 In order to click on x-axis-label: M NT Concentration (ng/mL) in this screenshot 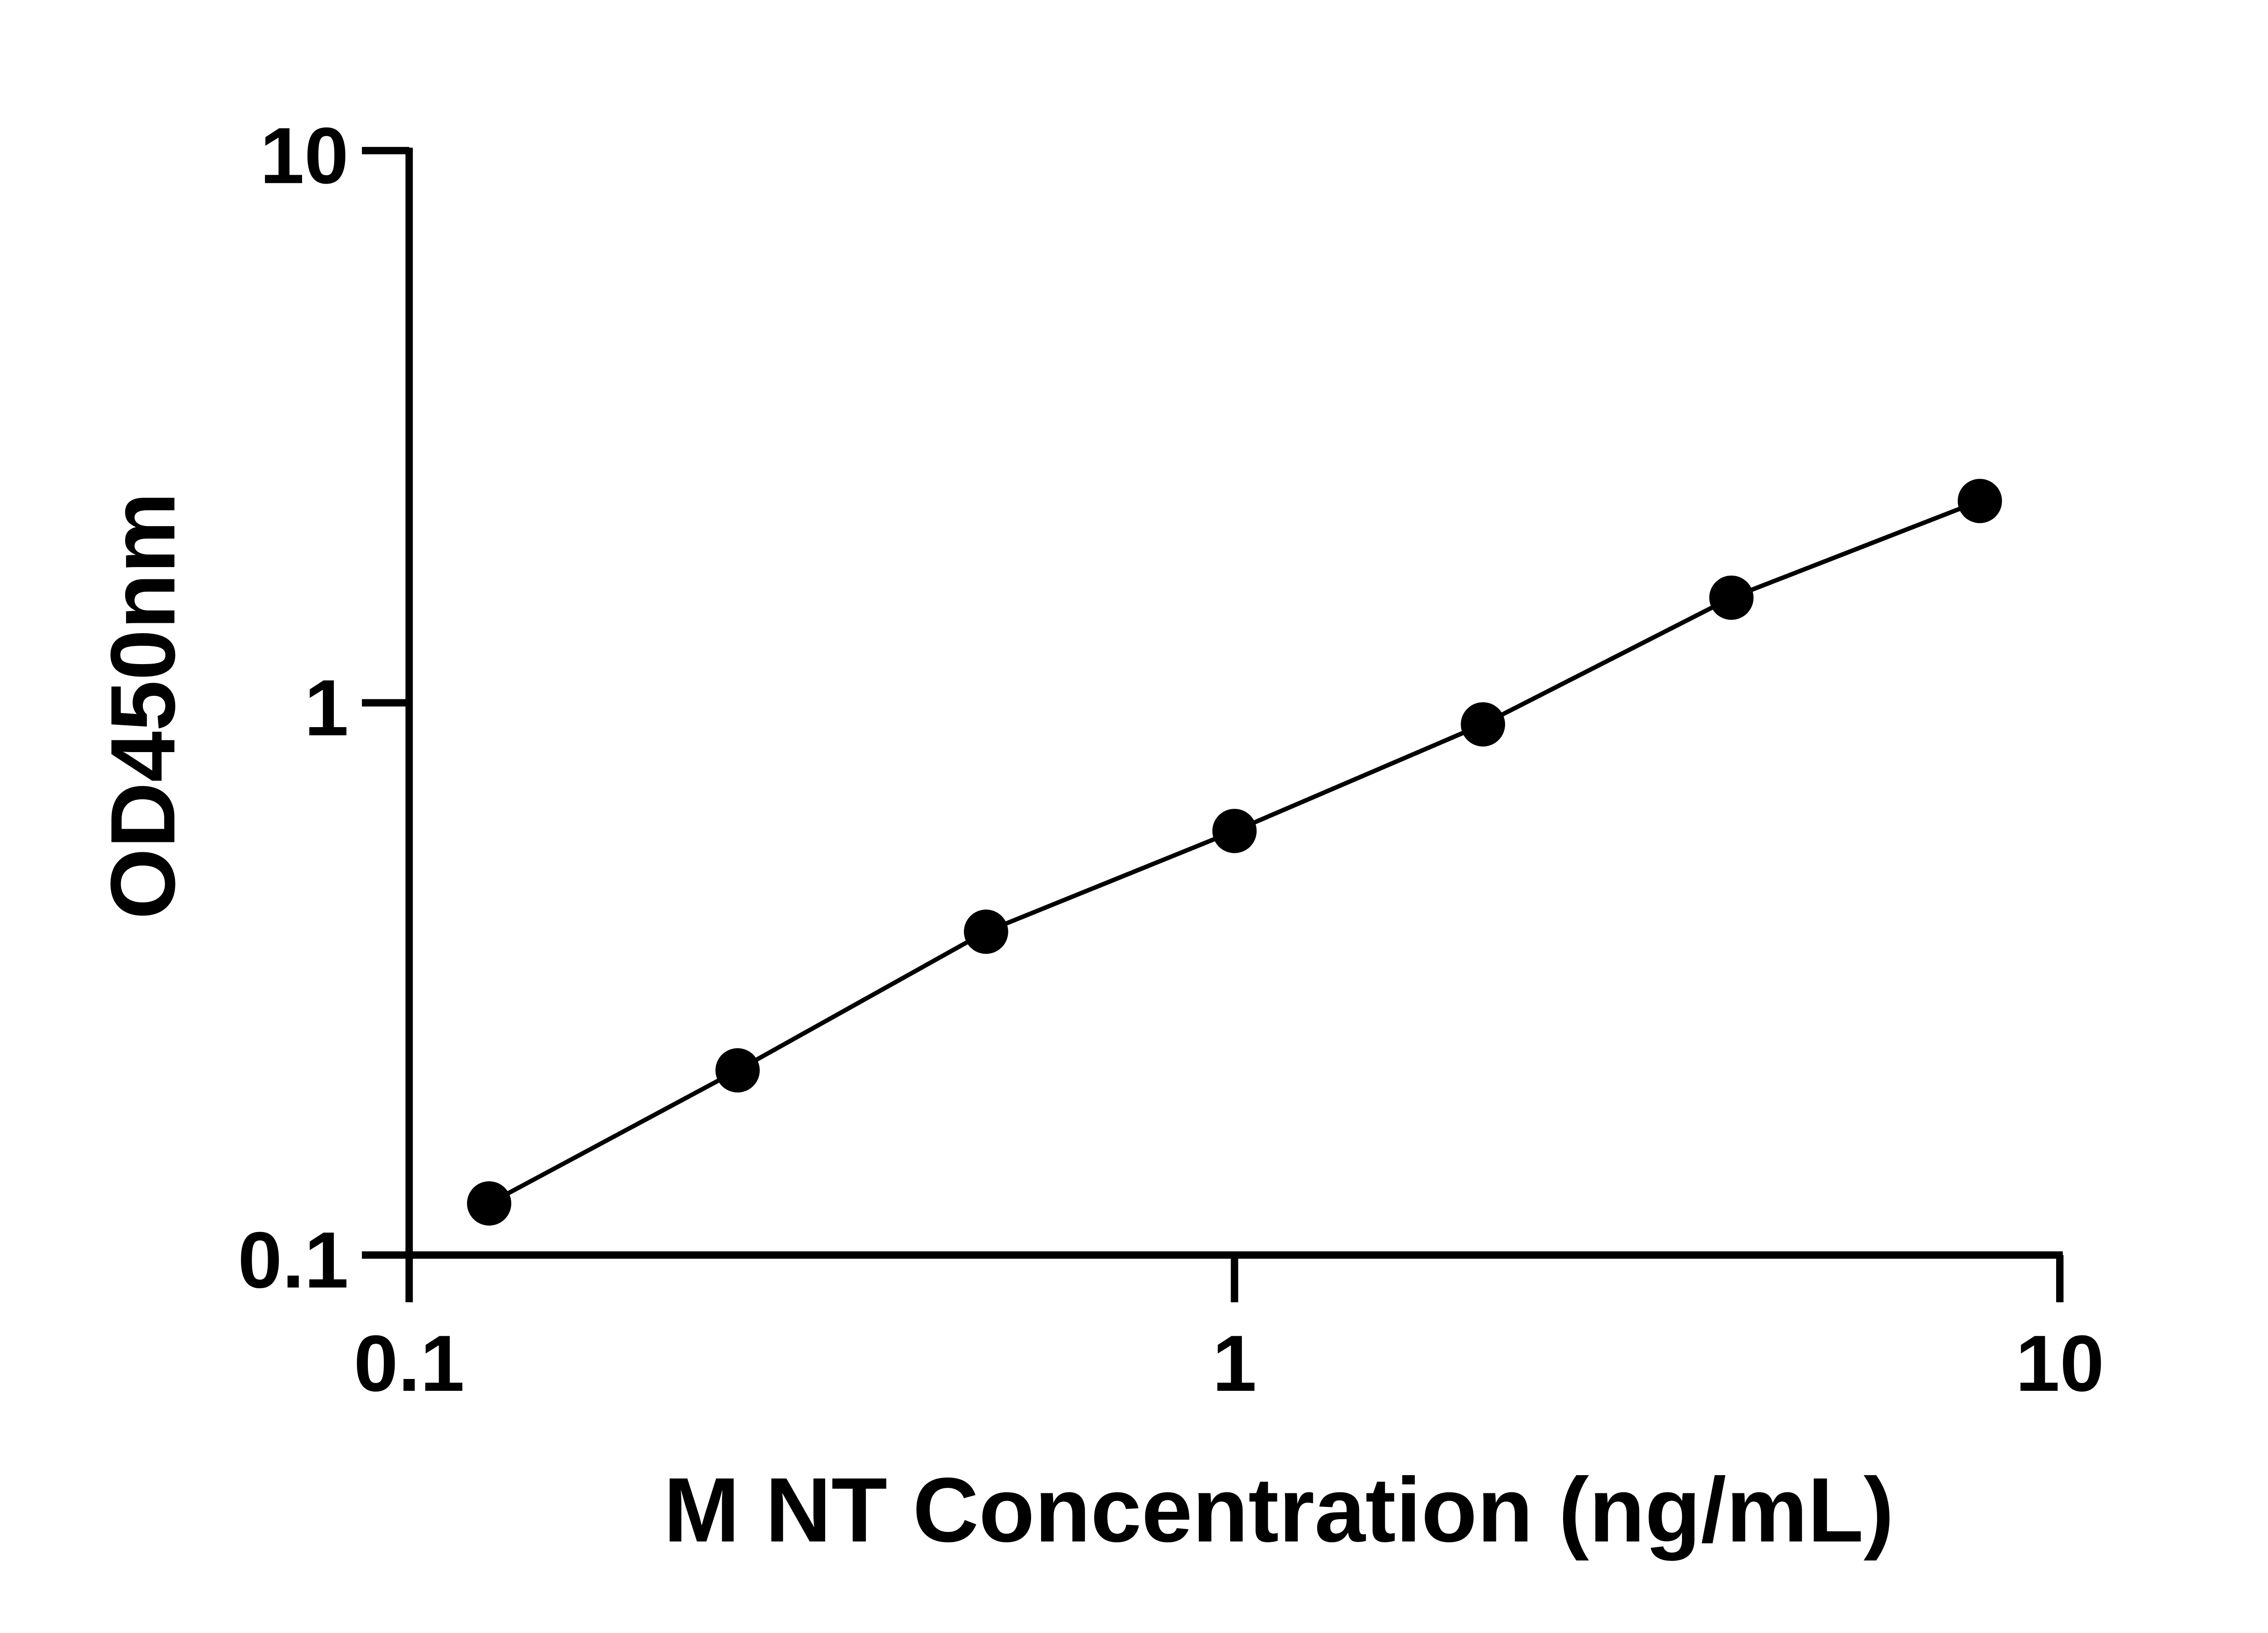, I will do `click(1279, 1509)`.